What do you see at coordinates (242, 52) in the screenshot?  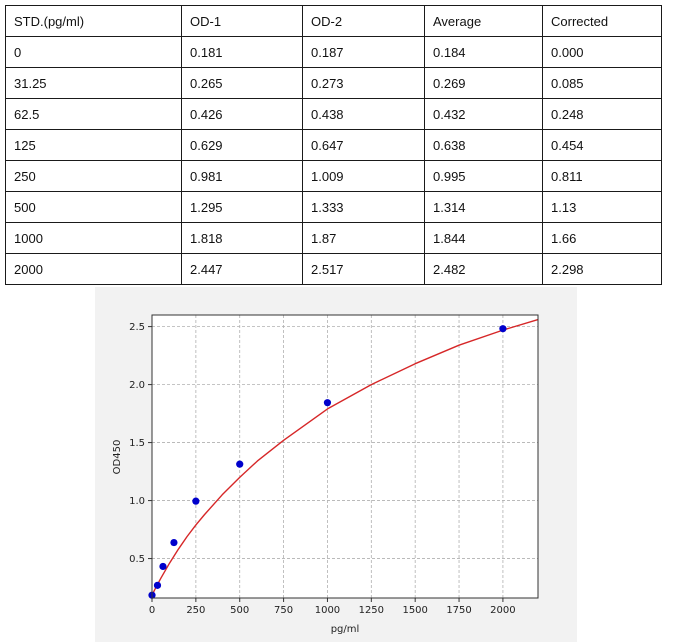 I see `table-cell: 0.181` at bounding box center [242, 52].